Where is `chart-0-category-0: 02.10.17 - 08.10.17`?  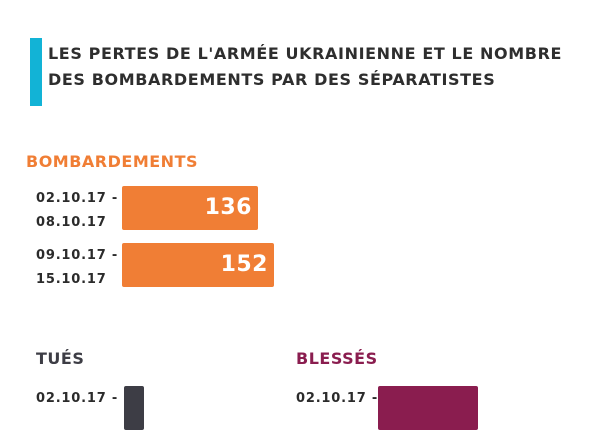
chart-0-category-0: 02.10.17 - 08.10.17 is located at coordinates (77, 211).